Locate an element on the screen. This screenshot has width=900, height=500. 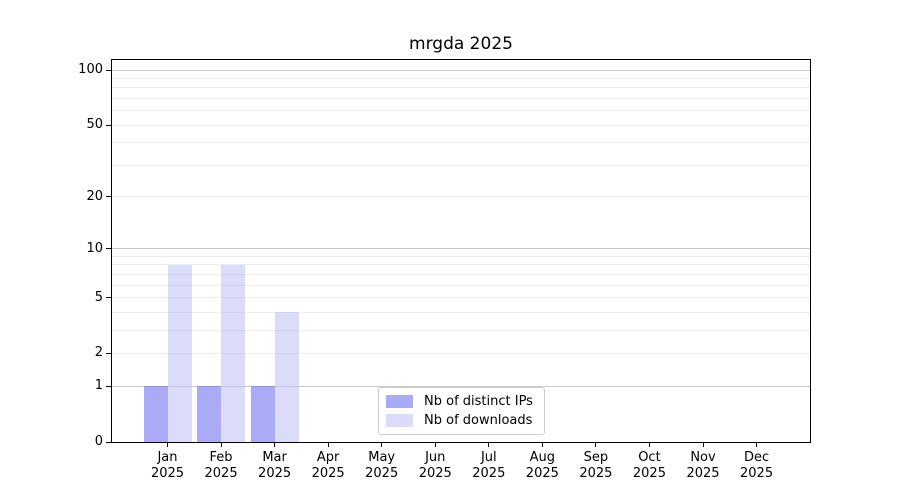
bar-downloads-feb is located at coordinates (233, 353).